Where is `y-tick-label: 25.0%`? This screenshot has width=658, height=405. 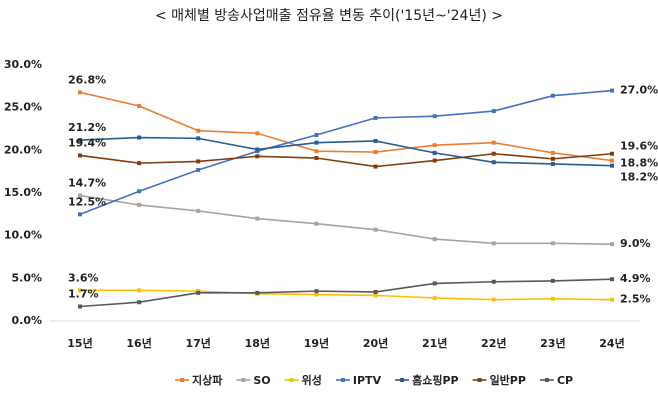
y-tick-label: 25.0% is located at coordinates (23, 107).